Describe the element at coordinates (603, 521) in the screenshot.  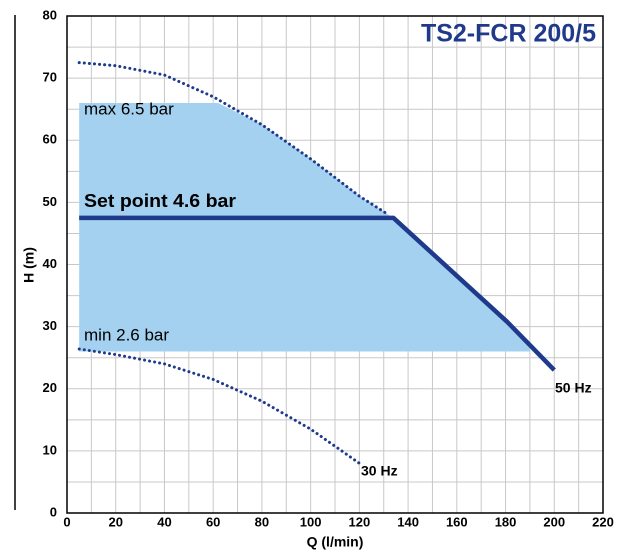
I see `x-tick-label: 220` at that location.